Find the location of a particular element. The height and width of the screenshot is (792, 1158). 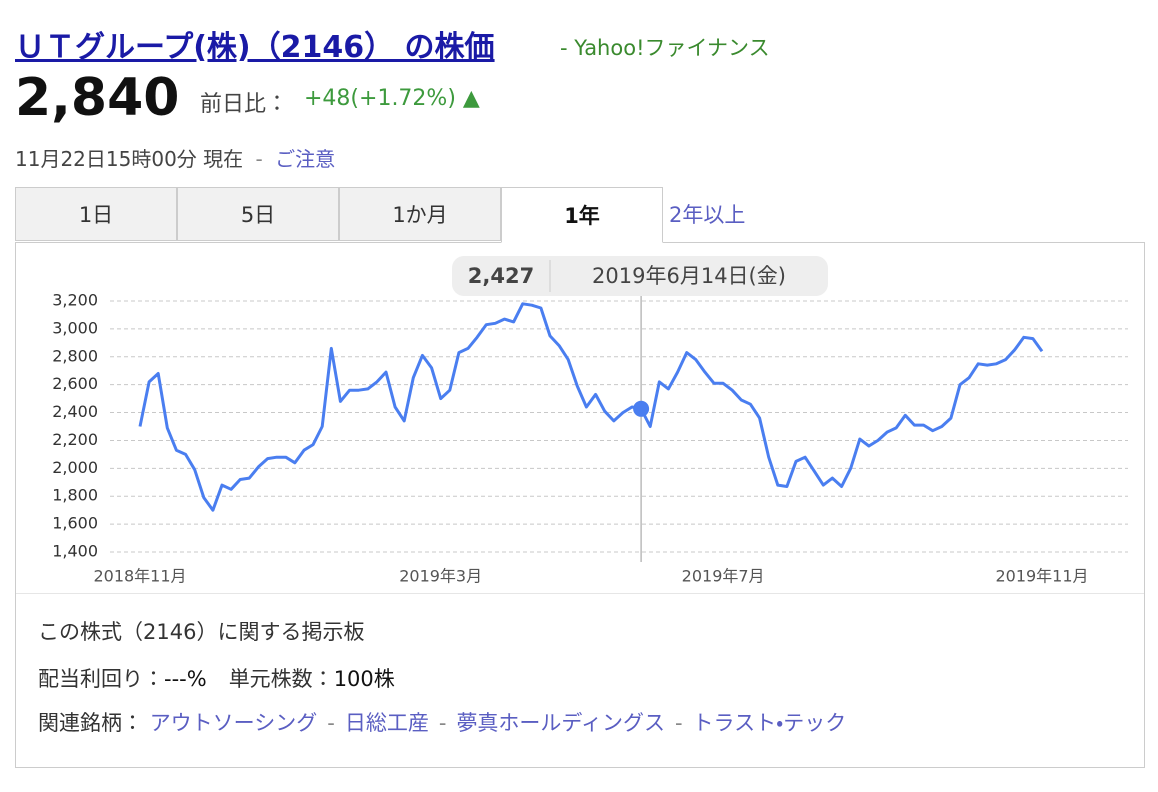

price: 2,840 is located at coordinates (97, 98).